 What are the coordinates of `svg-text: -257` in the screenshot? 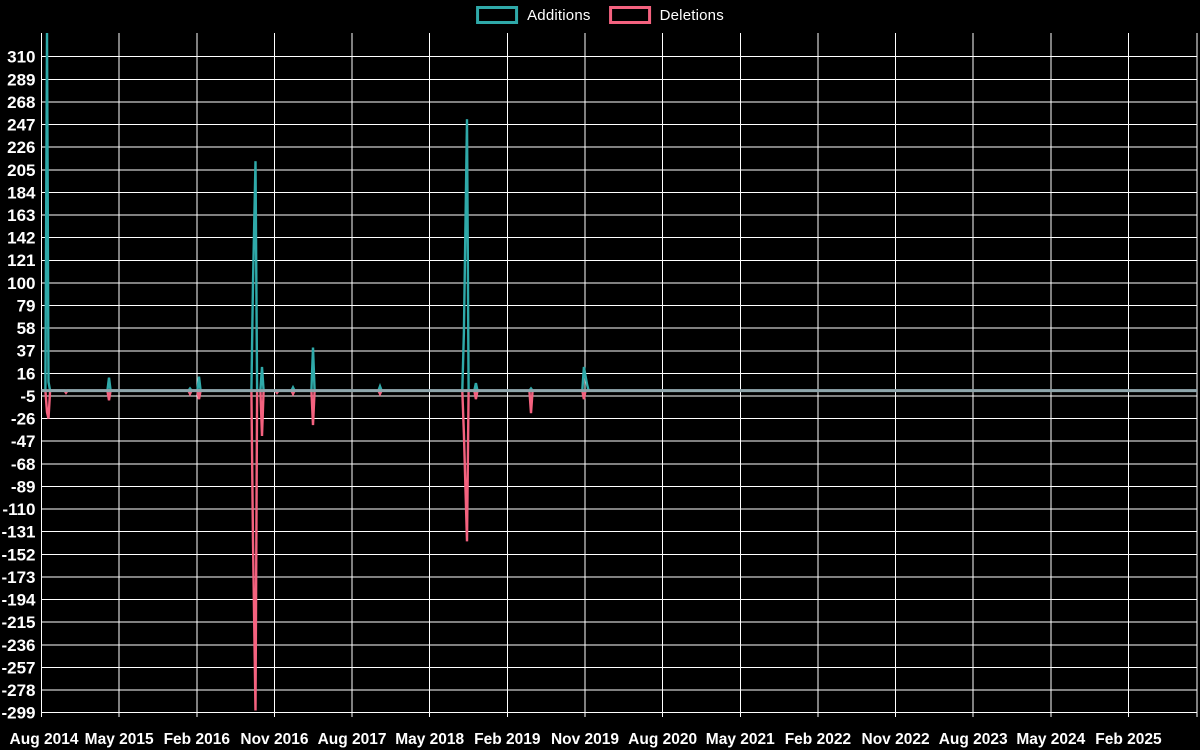 It's located at (18, 667).